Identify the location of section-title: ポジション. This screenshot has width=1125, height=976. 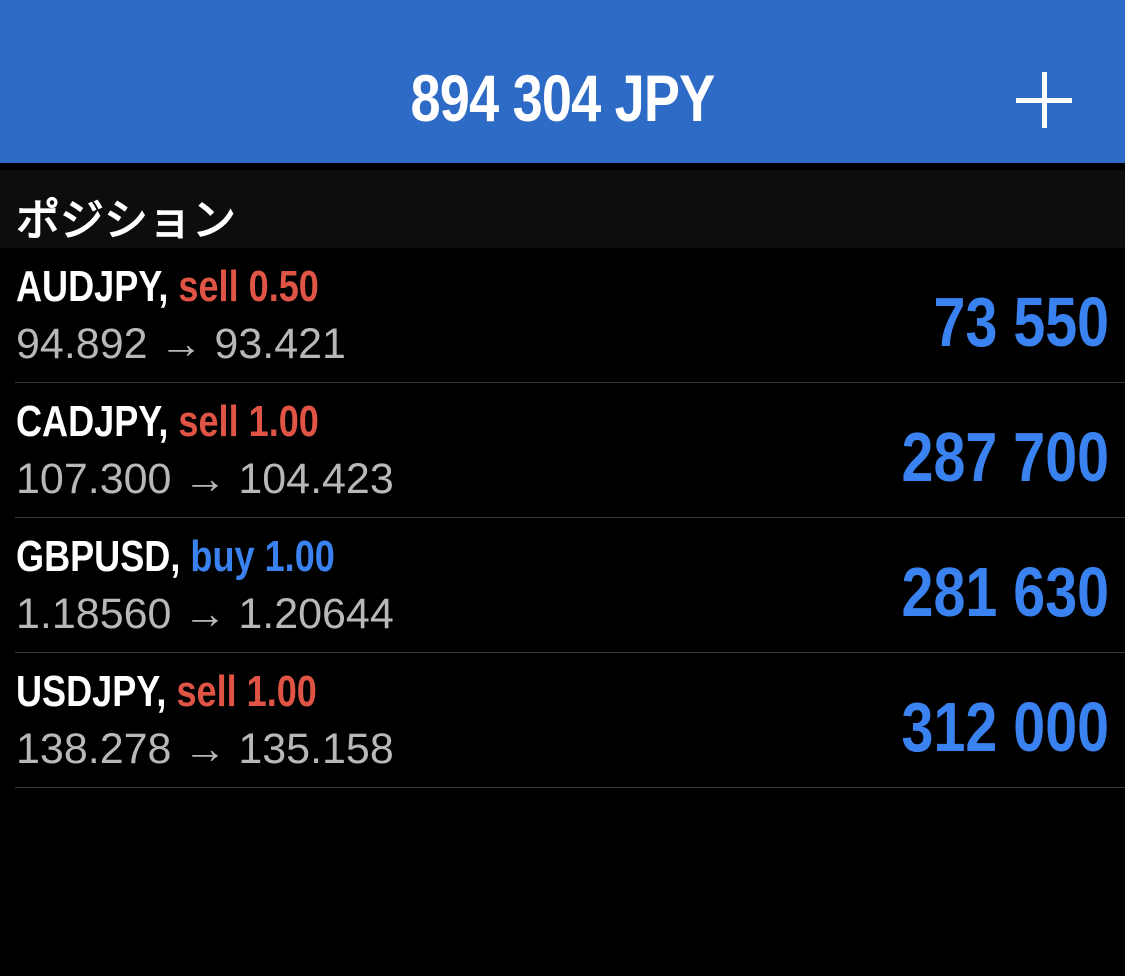
(126, 220).